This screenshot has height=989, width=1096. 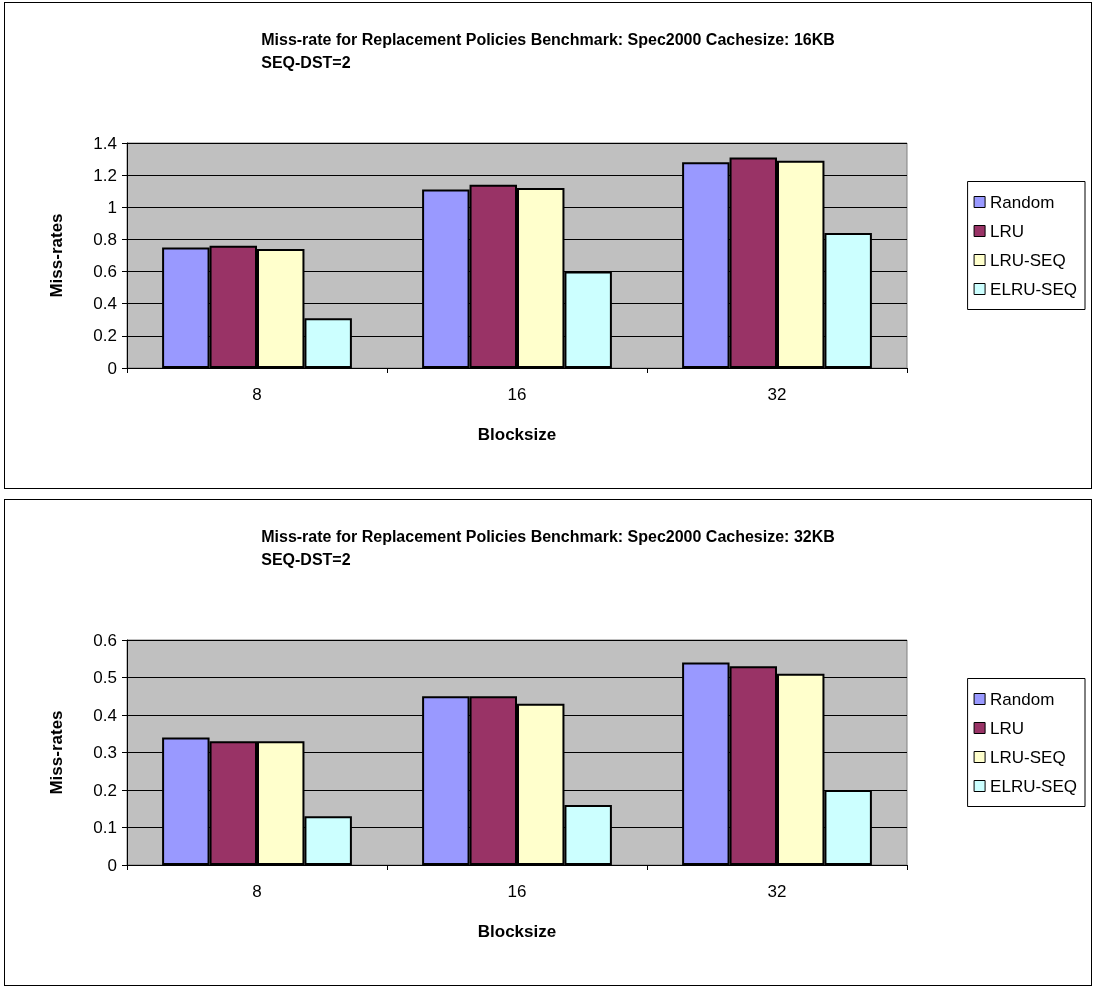 I want to click on y-tick-label: 1, so click(x=112, y=207).